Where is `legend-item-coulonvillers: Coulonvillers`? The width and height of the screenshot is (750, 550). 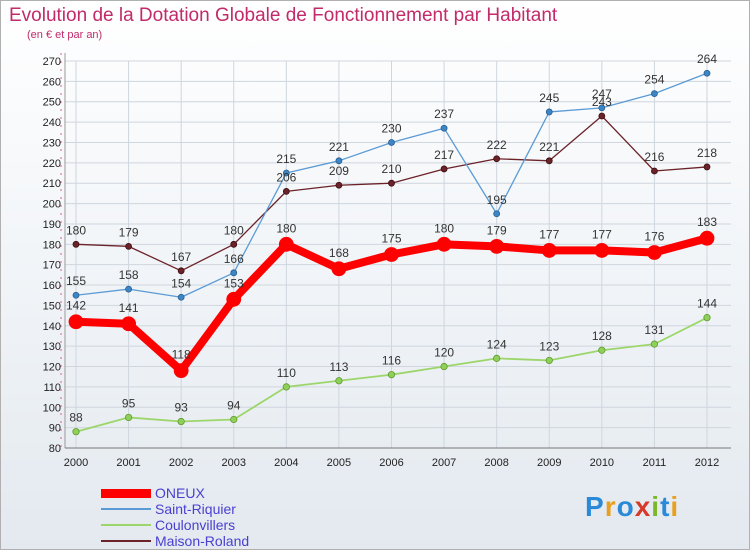 legend-item-coulonvillers: Coulonvillers is located at coordinates (175, 525).